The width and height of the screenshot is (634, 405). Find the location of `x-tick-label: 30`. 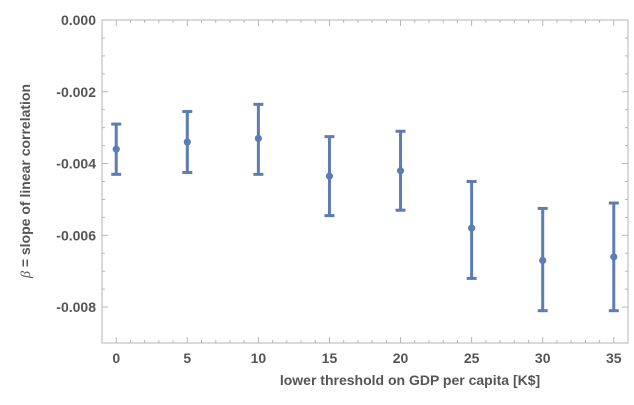

x-tick-label: 30 is located at coordinates (543, 358).